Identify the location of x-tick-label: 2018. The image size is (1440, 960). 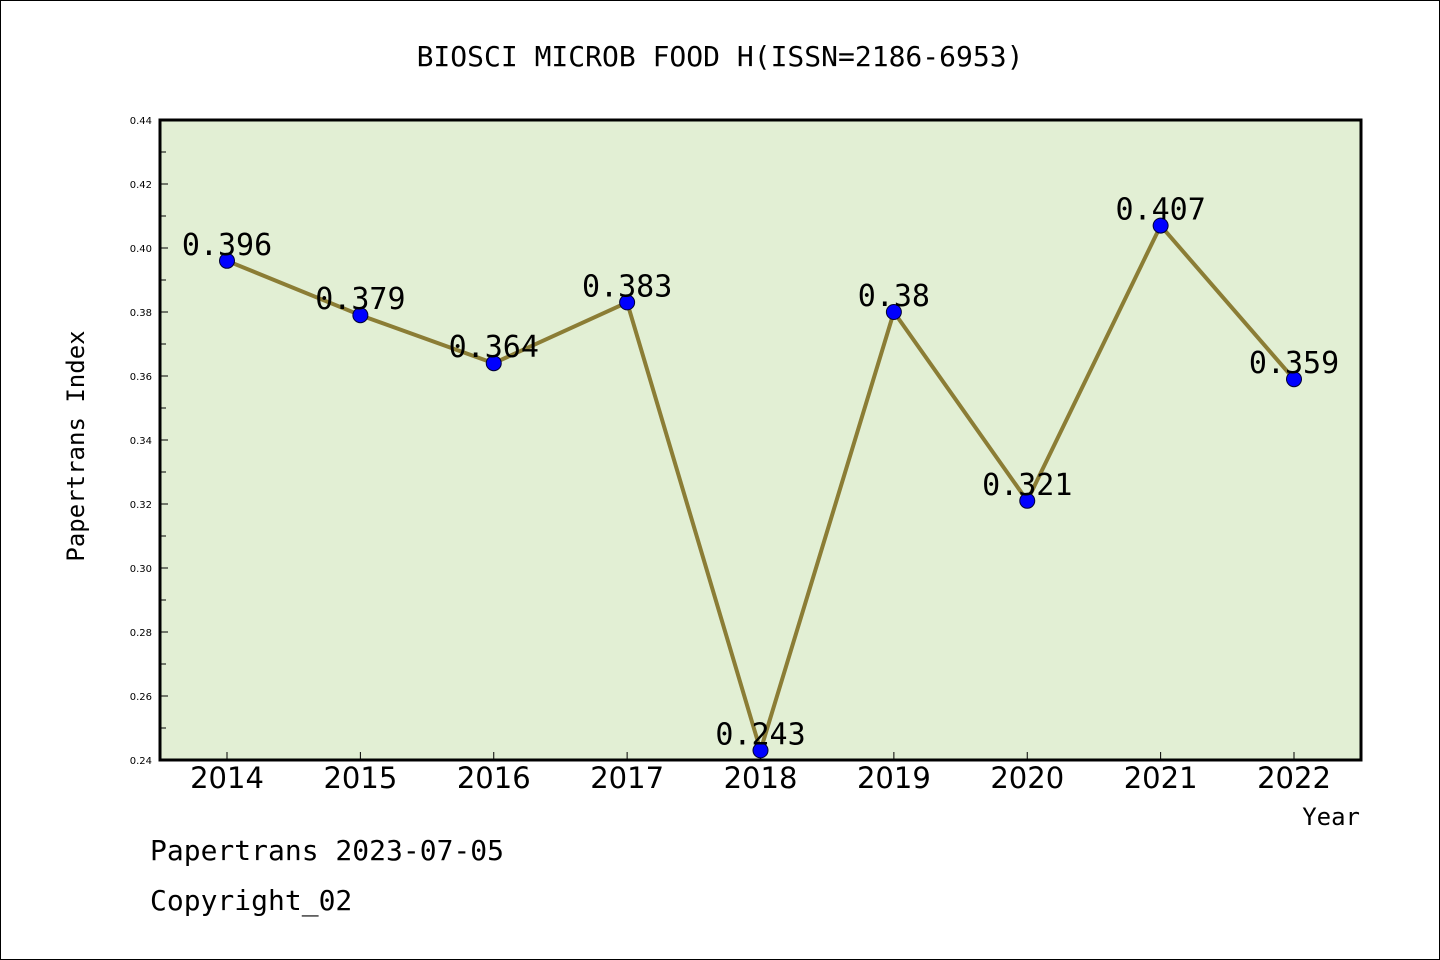
(761, 778).